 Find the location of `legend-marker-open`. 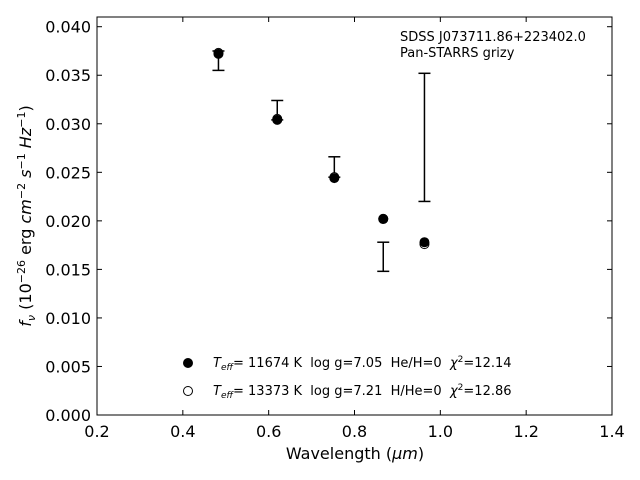

legend-marker-open is located at coordinates (188, 391).